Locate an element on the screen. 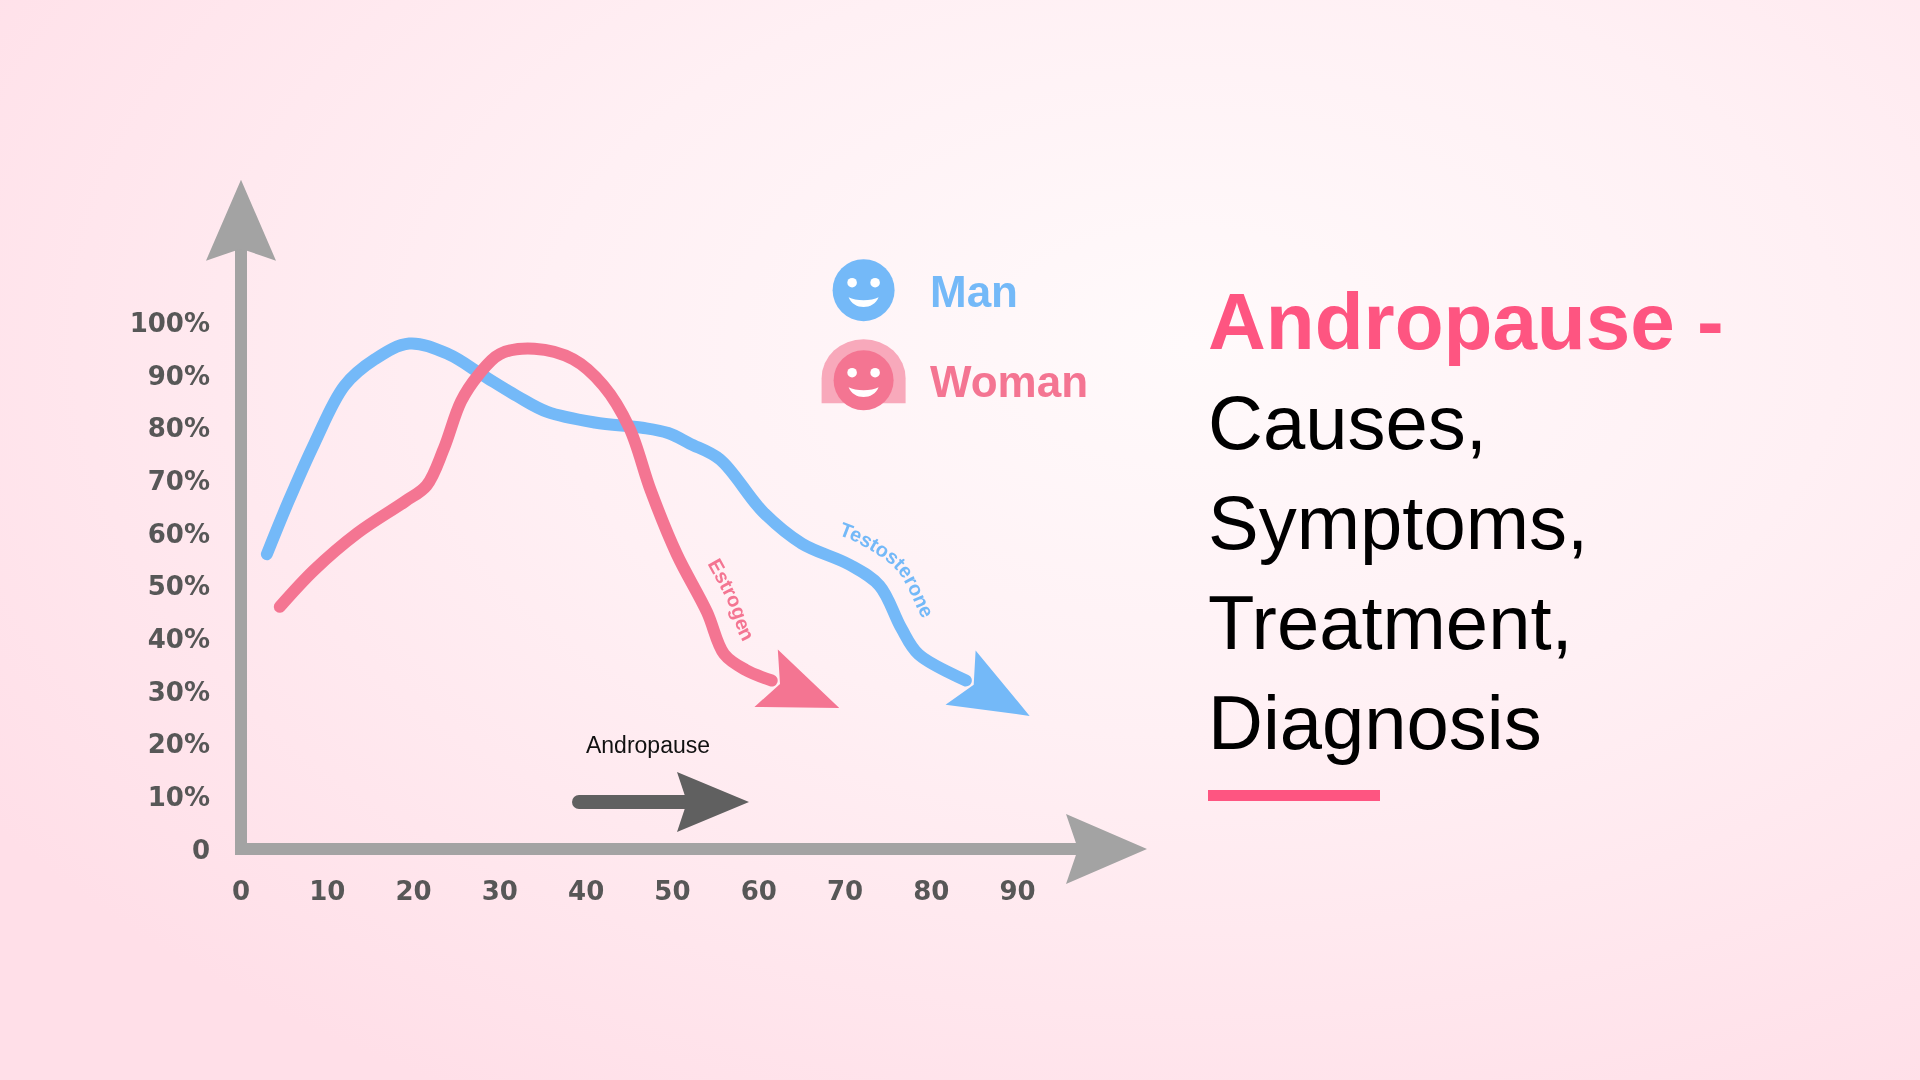 Image resolution: width=1920 pixels, height=1080 pixels. x-tick-label: 40 is located at coordinates (586, 891).